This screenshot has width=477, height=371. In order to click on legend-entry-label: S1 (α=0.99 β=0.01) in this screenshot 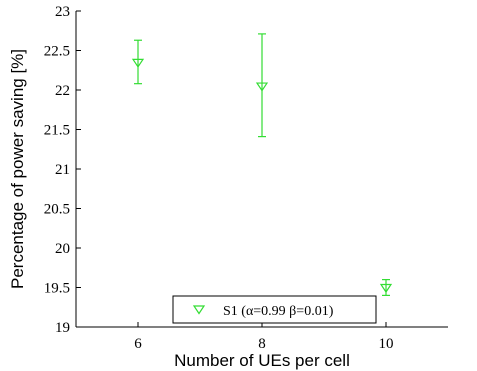, I will do `click(278, 311)`.